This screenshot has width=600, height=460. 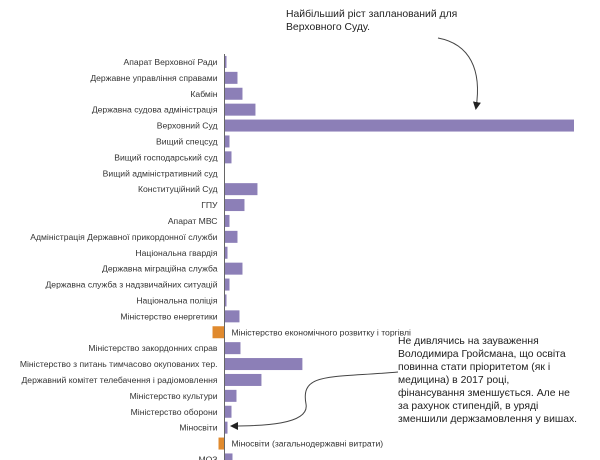 What do you see at coordinates (488, 419) in the screenshot?
I see `annotation-mid-line: зменшили держзамовлення у вишах.` at bounding box center [488, 419].